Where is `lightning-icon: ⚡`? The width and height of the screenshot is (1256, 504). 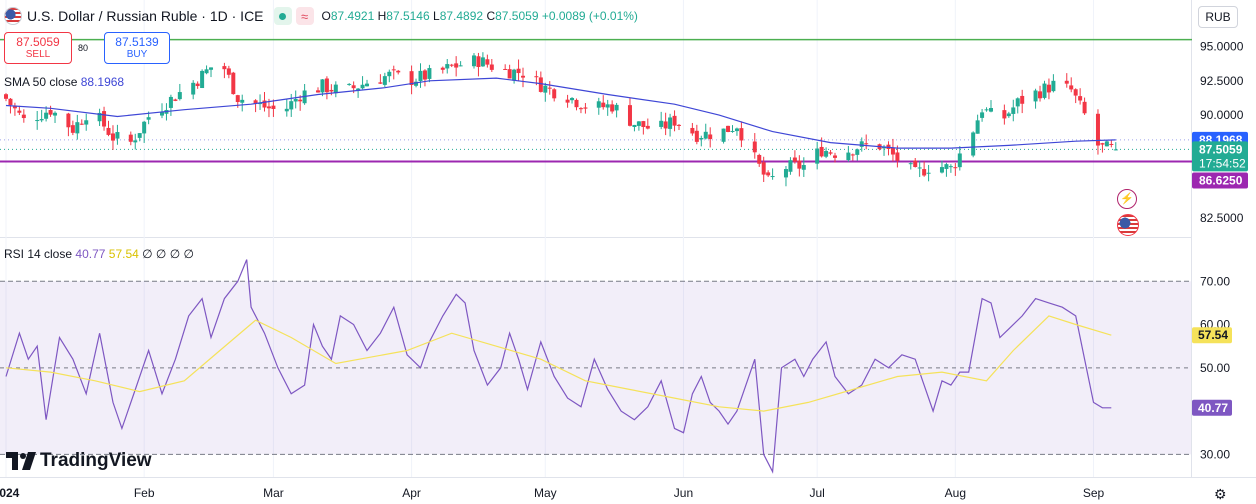
lightning-icon: ⚡ is located at coordinates (1127, 199).